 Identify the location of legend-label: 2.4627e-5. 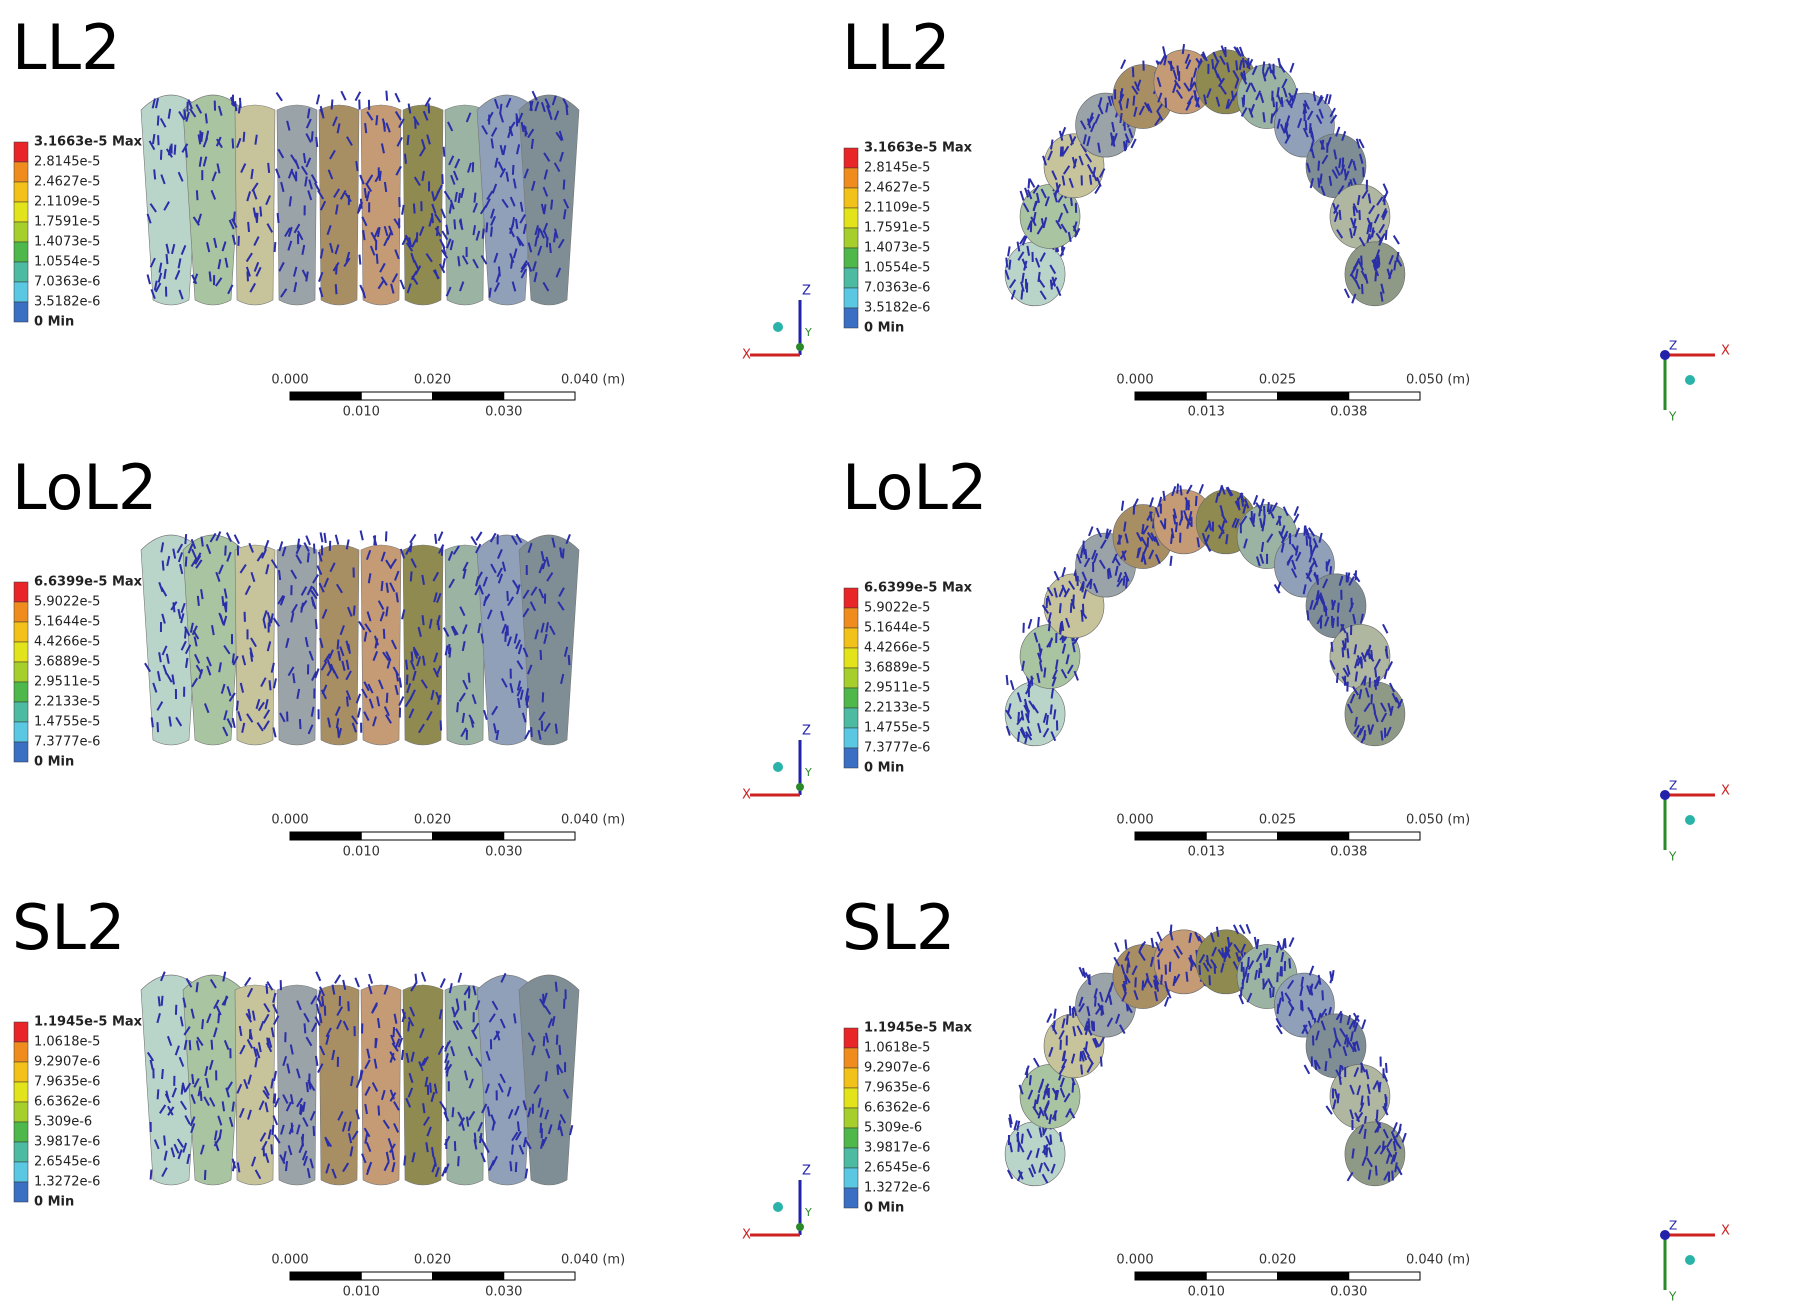
(897, 188).